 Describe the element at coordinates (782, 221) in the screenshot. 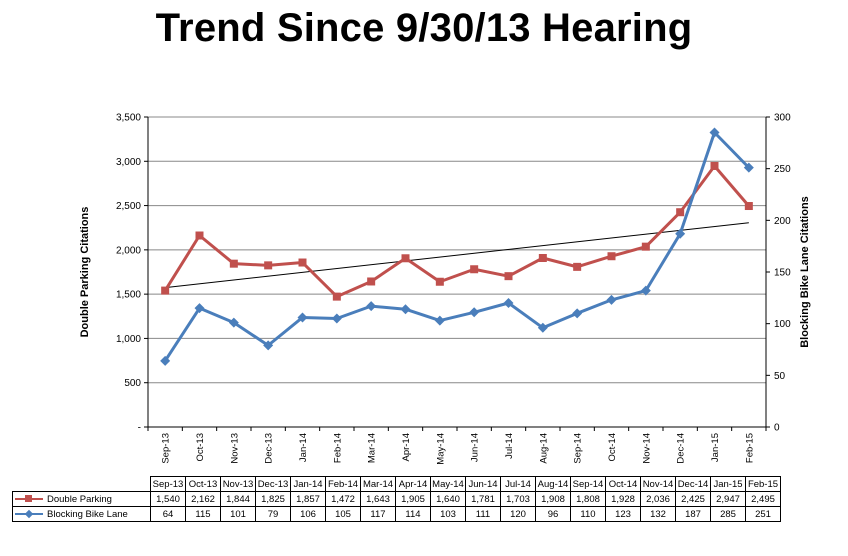

I see `y2-tick-label: 200` at that location.